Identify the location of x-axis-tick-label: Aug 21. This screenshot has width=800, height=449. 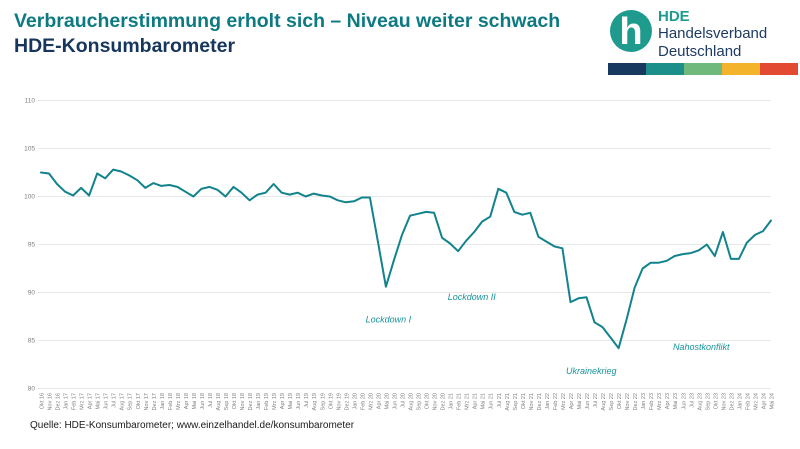
(508, 401).